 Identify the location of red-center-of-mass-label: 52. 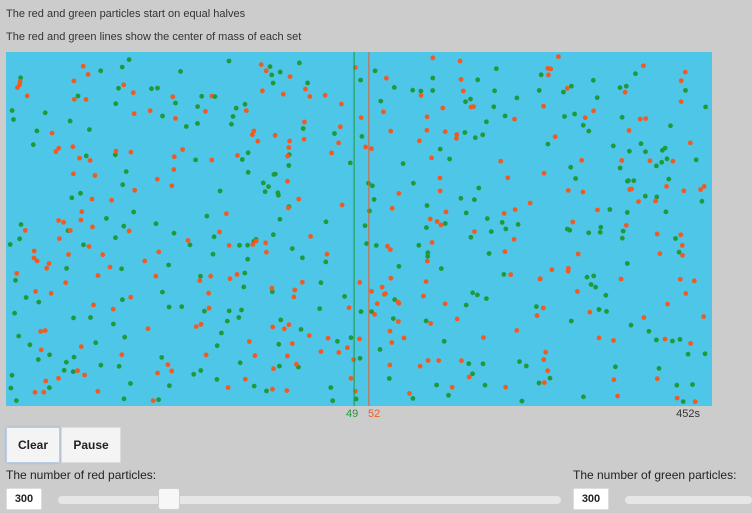
(374, 414).